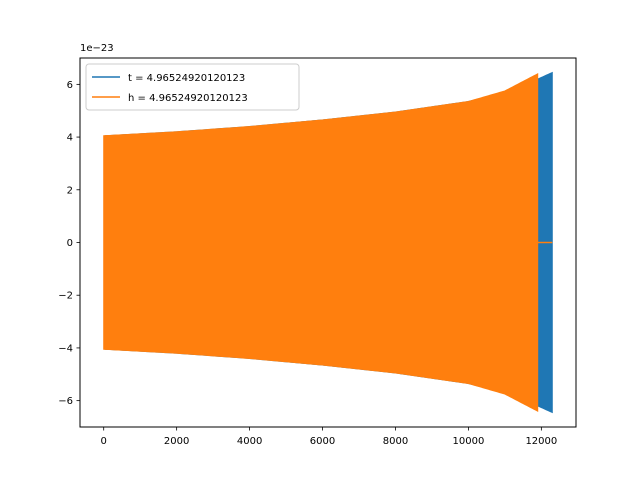  Describe the element at coordinates (186, 78) in the screenshot. I see `legend-label-1: t = 4.96524920120123` at that location.